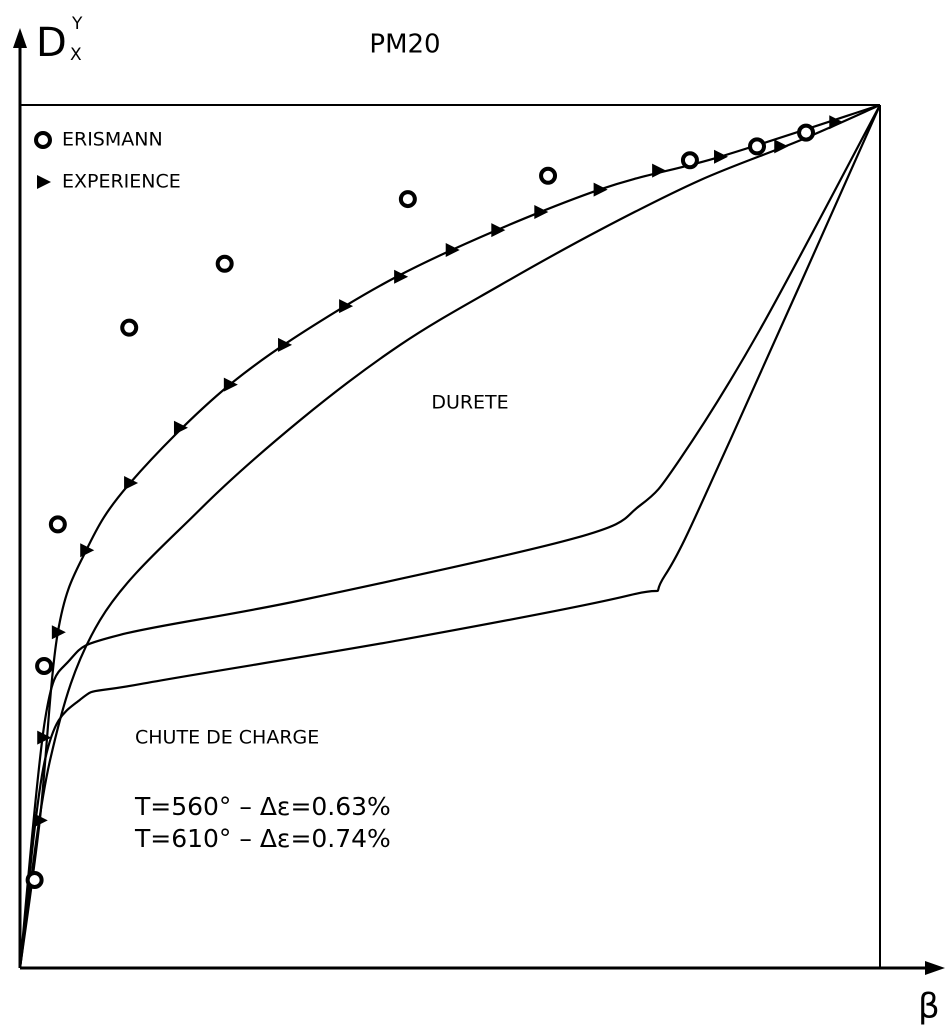 The width and height of the screenshot is (947, 1028). What do you see at coordinates (76, 55) in the screenshot?
I see `y-label-sub: X` at bounding box center [76, 55].